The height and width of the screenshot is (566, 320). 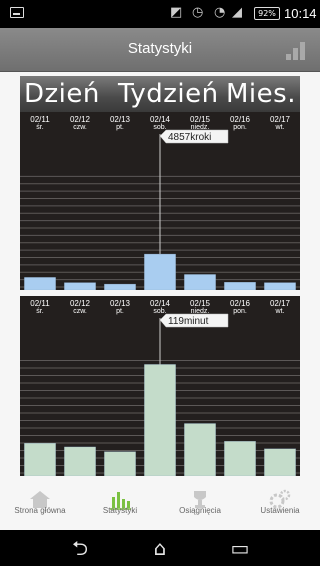 What do you see at coordinates (237, 12) in the screenshot?
I see `signal-icon: ◢` at bounding box center [237, 12].